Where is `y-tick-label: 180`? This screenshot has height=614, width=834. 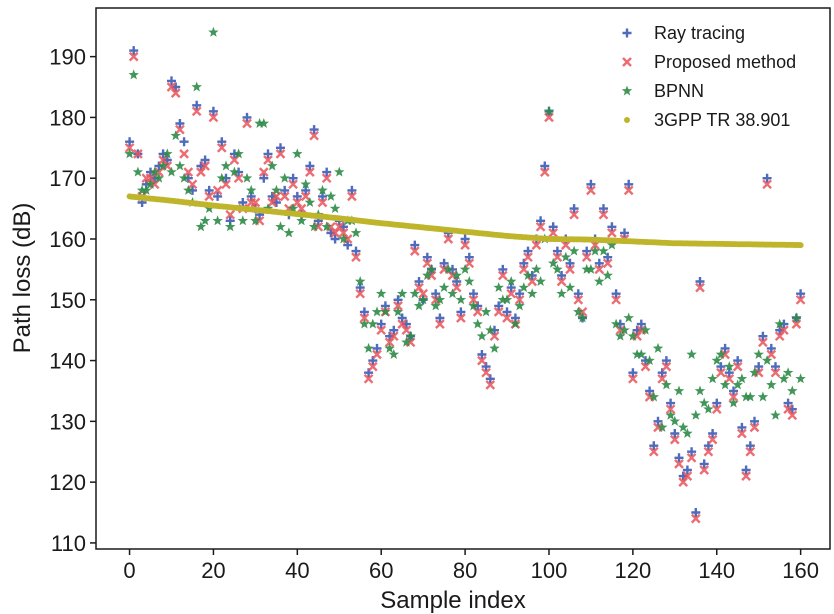 y-tick-label: 180 is located at coordinates (67, 117).